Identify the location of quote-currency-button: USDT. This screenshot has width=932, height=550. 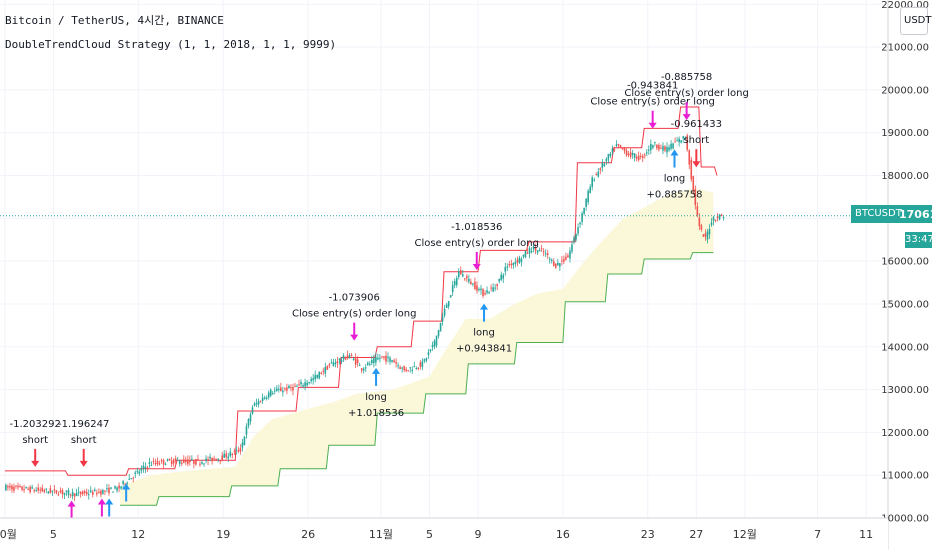
(915, 21).